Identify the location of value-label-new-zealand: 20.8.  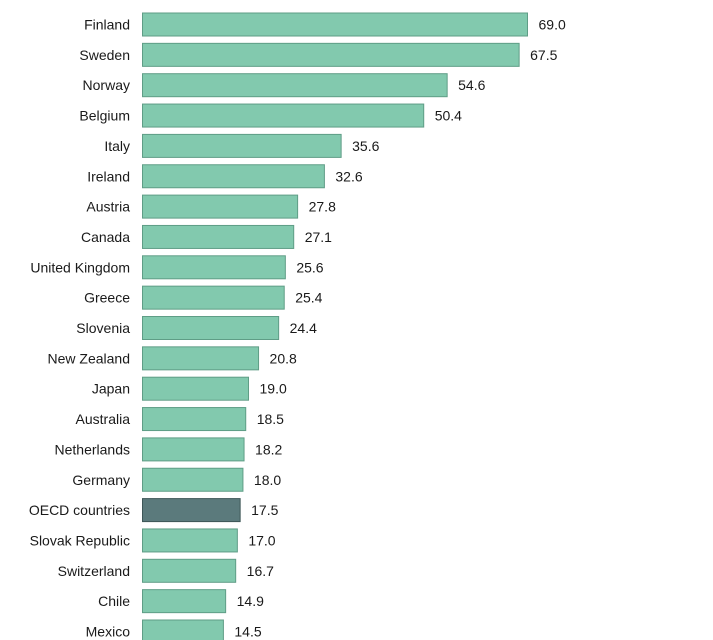
(283, 358).